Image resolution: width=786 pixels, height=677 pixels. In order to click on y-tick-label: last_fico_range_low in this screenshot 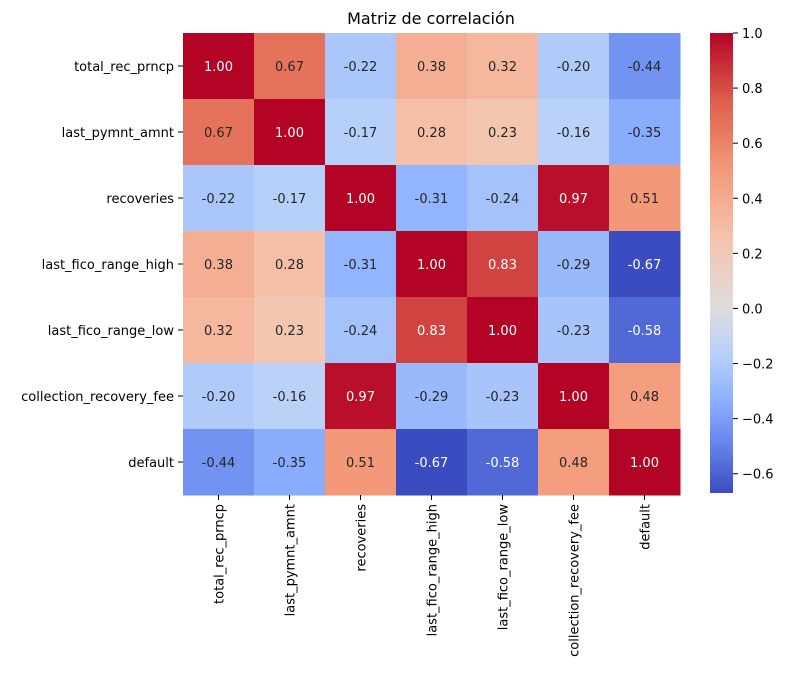, I will do `click(111, 331)`.